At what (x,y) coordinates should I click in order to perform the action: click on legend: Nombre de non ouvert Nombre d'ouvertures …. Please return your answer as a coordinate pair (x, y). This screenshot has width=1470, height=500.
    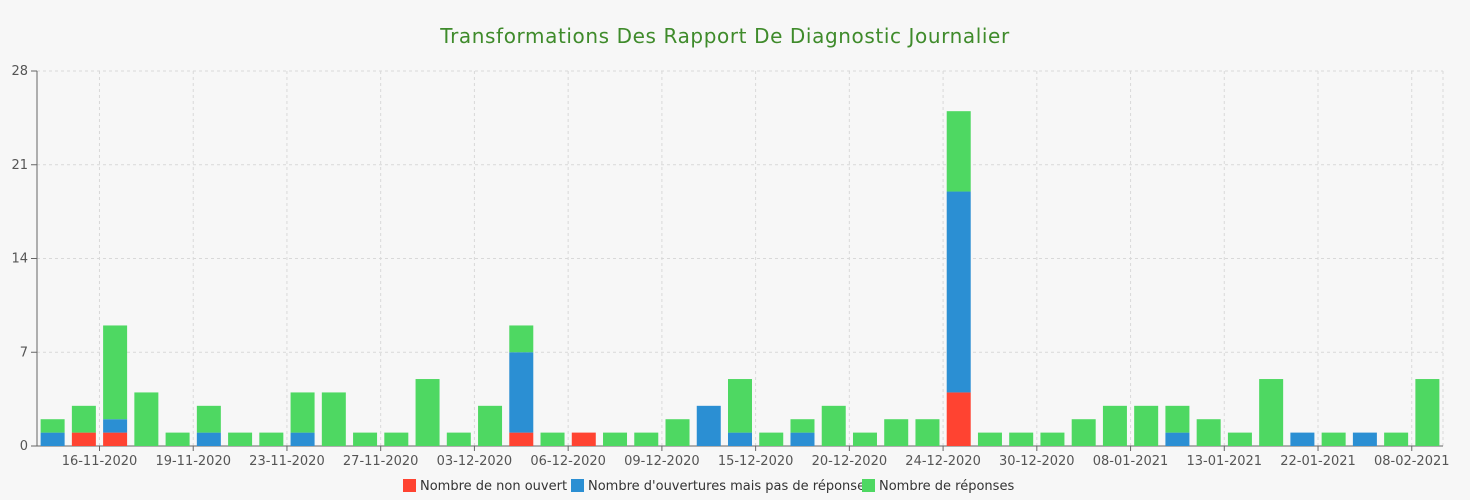
    Looking at the image, I should click on (708, 486).